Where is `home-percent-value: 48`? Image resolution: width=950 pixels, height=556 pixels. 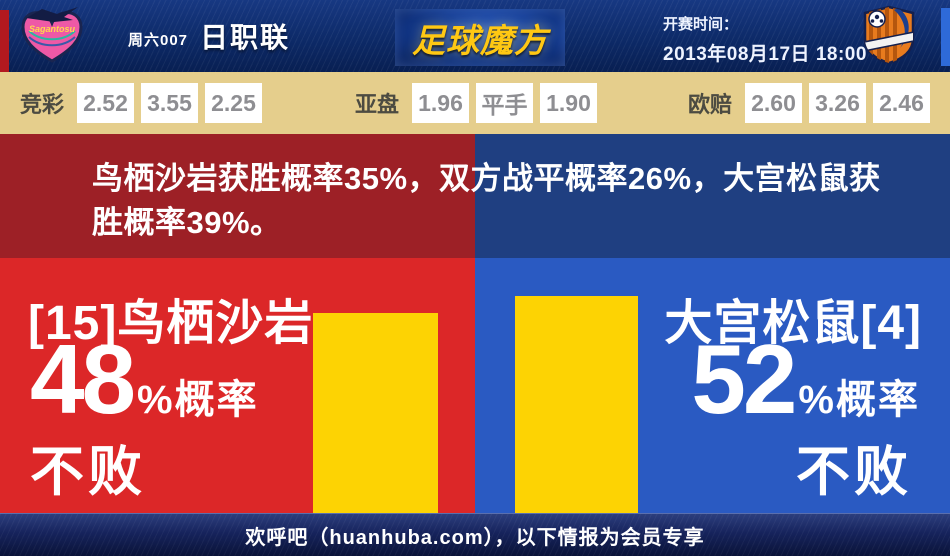
home-percent-value: 48 is located at coordinates (83, 379).